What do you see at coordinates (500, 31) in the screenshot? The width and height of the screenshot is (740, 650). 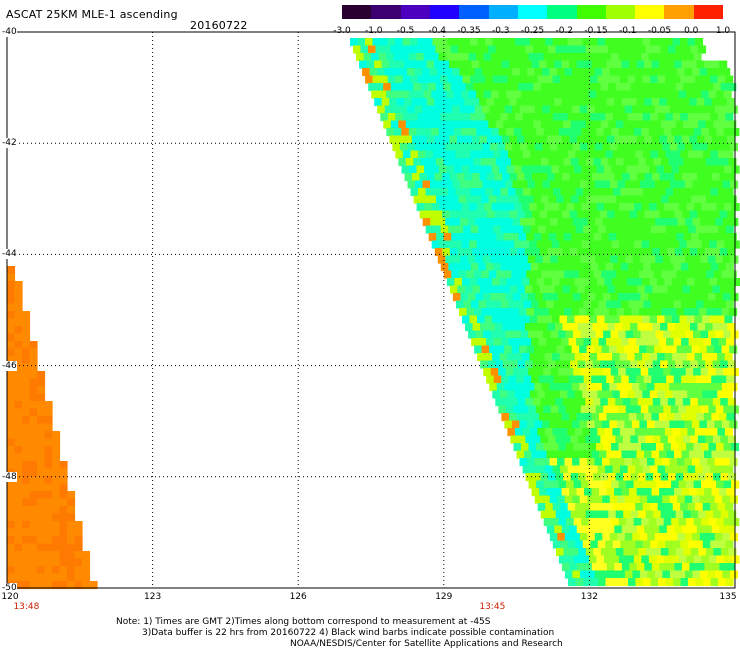 I see `colorbar-label: -0.3` at bounding box center [500, 31].